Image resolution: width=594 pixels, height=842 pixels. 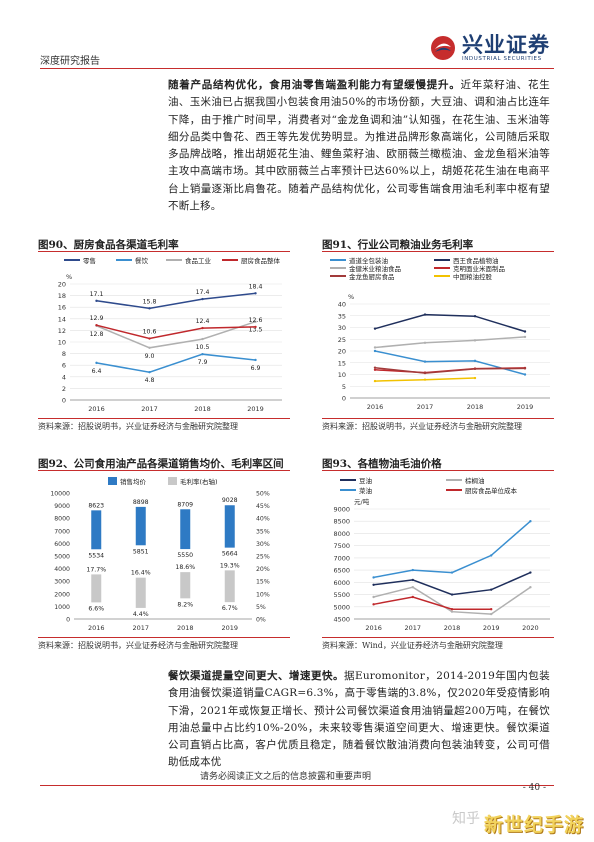 I want to click on y-tick-label: 18, so click(x=62, y=296).